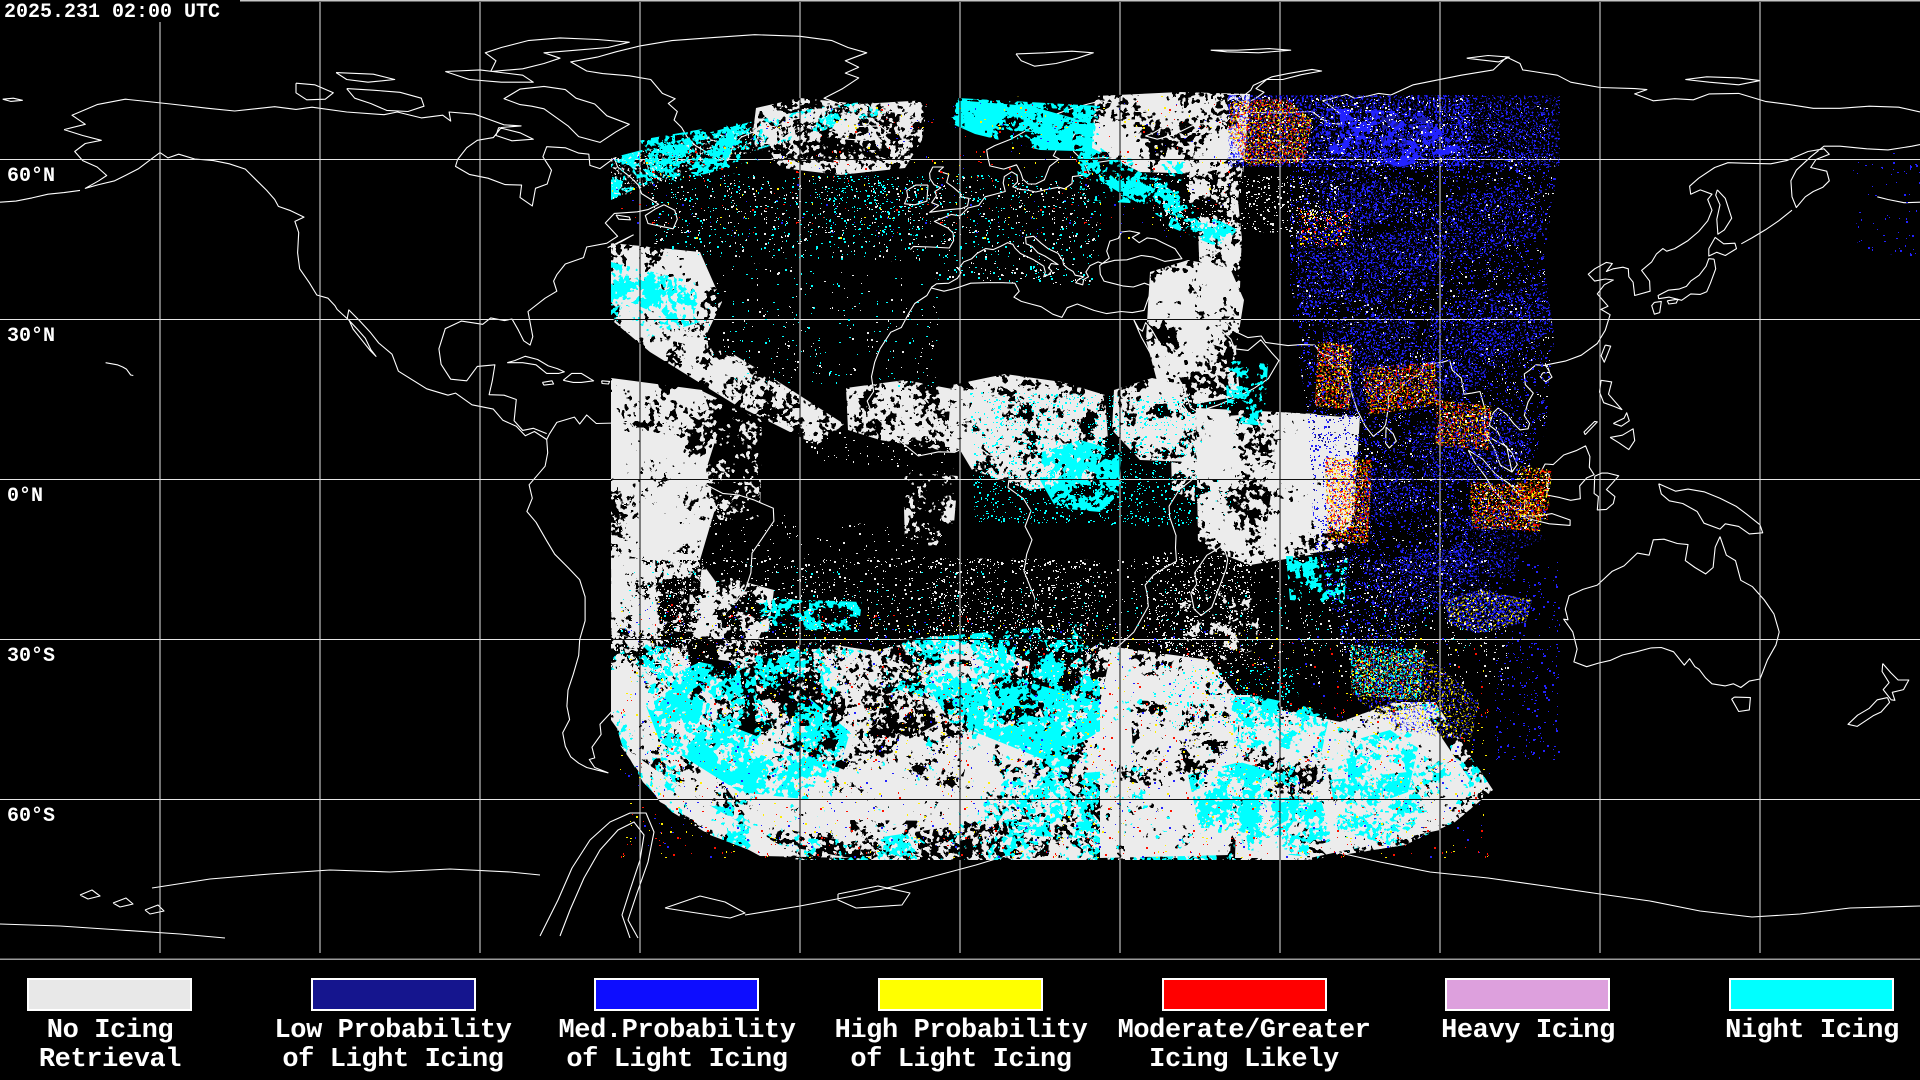 The width and height of the screenshot is (1920, 1080). Describe the element at coordinates (31, 816) in the screenshot. I see `svg-text: 60°S` at that location.